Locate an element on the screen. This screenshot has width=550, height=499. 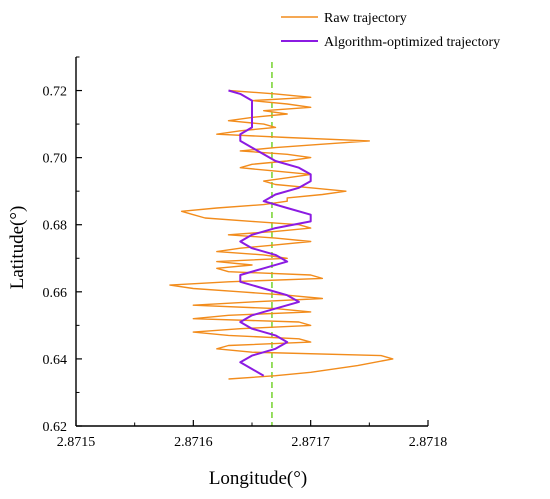
x-axis-ticks: 2.8715 2.8716 2.8717 2.8718 is located at coordinates (252, 435).